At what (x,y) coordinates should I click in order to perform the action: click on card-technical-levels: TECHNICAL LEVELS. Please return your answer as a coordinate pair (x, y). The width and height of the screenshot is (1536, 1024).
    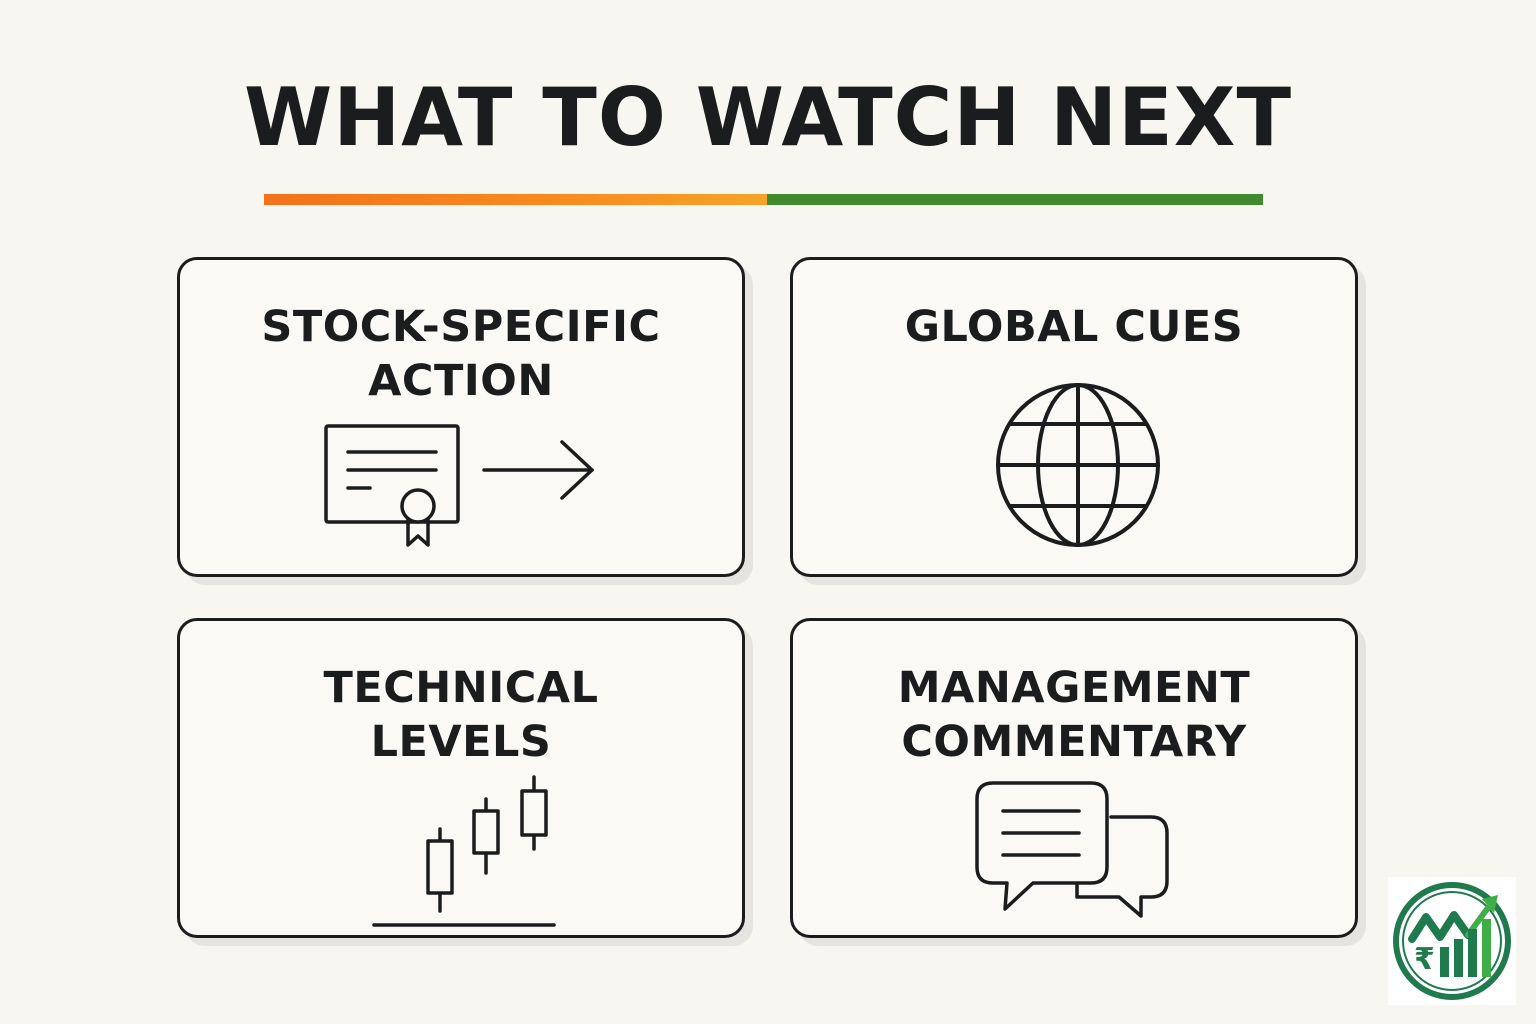
    Looking at the image, I should click on (461, 778).